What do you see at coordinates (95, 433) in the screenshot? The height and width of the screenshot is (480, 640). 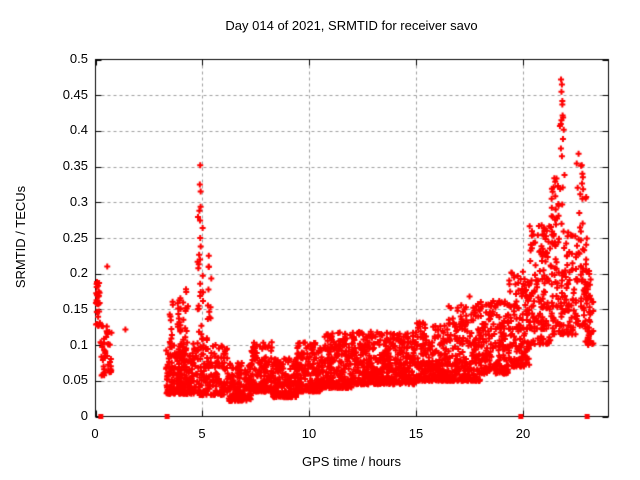 I see `x-tick-label: 0` at bounding box center [95, 433].